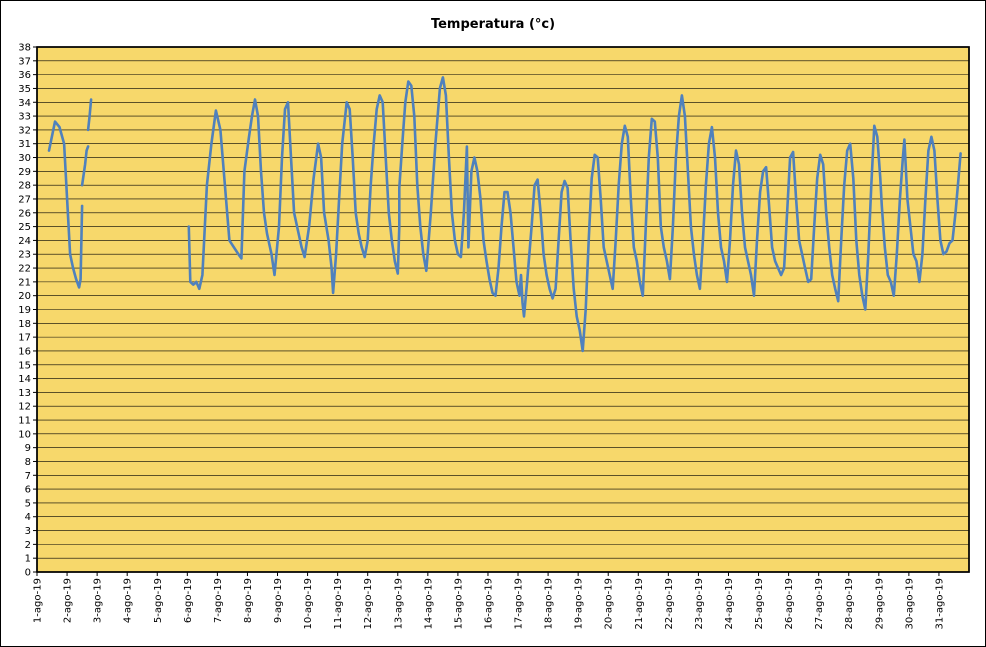  What do you see at coordinates (24, 421) in the screenshot?
I see `y-tick-label: 11` at bounding box center [24, 421].